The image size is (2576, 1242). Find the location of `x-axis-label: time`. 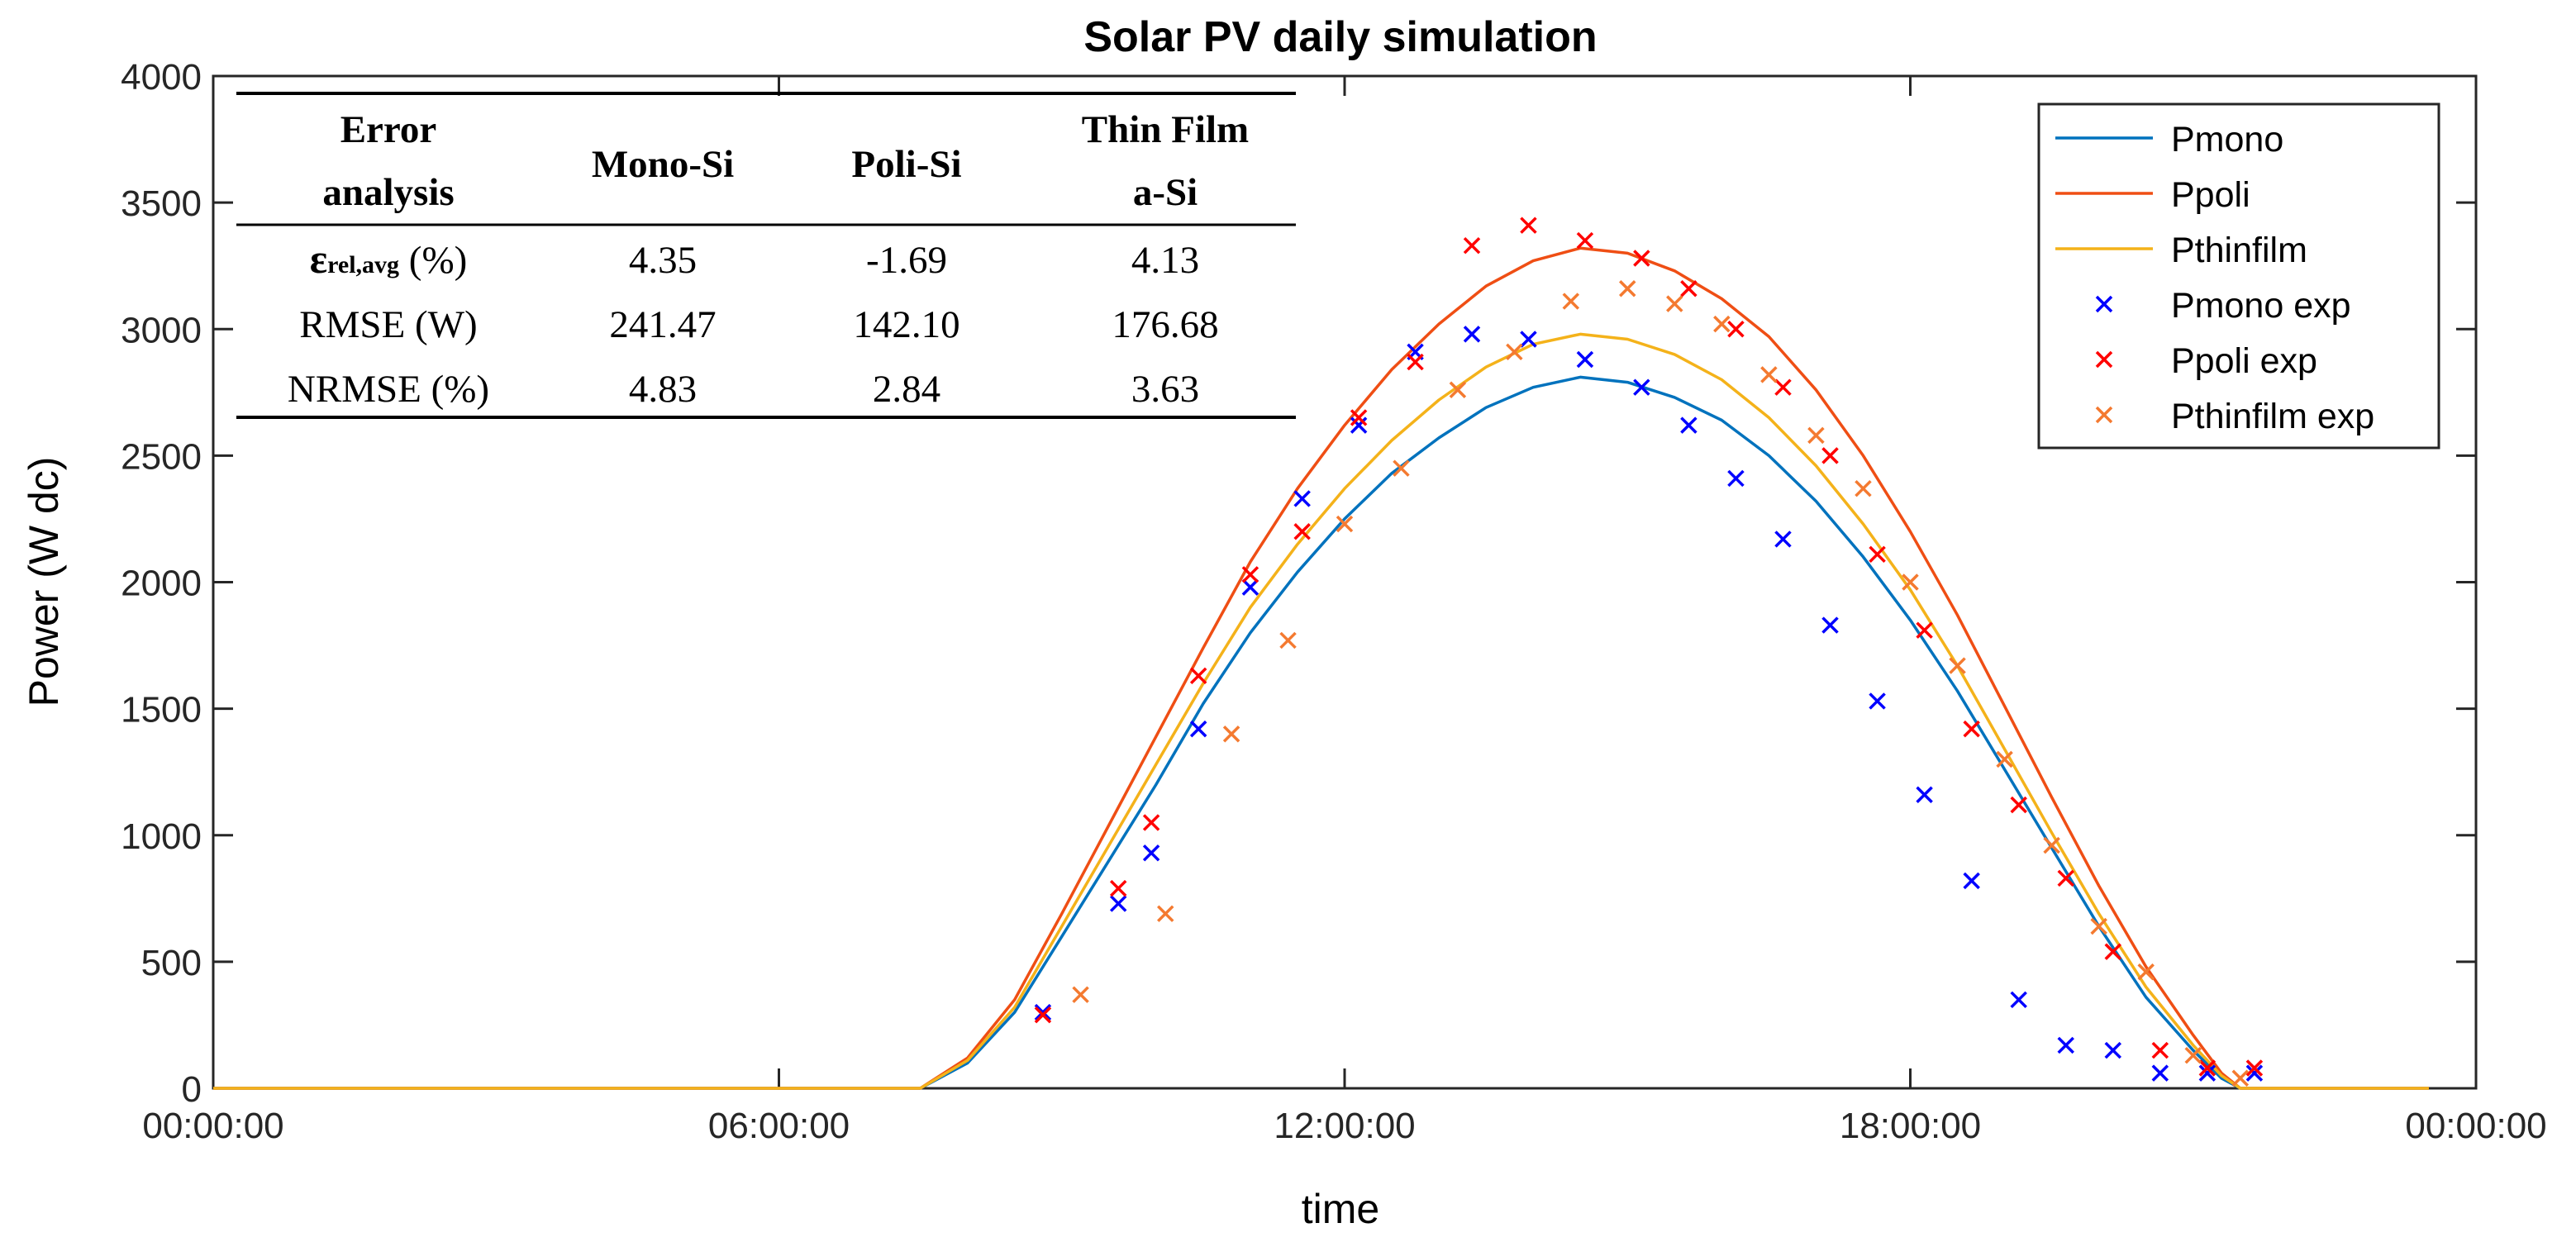

x-axis-label: time is located at coordinates (1341, 1209).